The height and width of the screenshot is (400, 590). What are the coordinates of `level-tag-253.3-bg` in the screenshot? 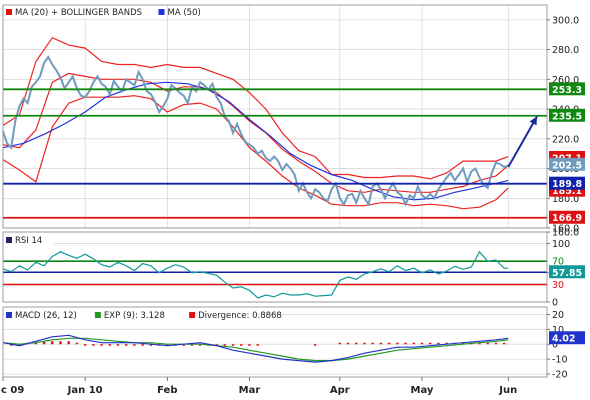 It's located at (567, 89).